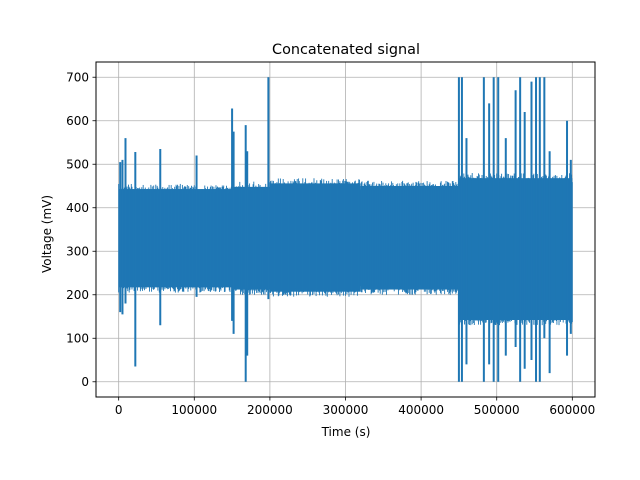 This screenshot has height=480, width=640. What do you see at coordinates (77, 208) in the screenshot?
I see `y-tick-label: 400` at bounding box center [77, 208].